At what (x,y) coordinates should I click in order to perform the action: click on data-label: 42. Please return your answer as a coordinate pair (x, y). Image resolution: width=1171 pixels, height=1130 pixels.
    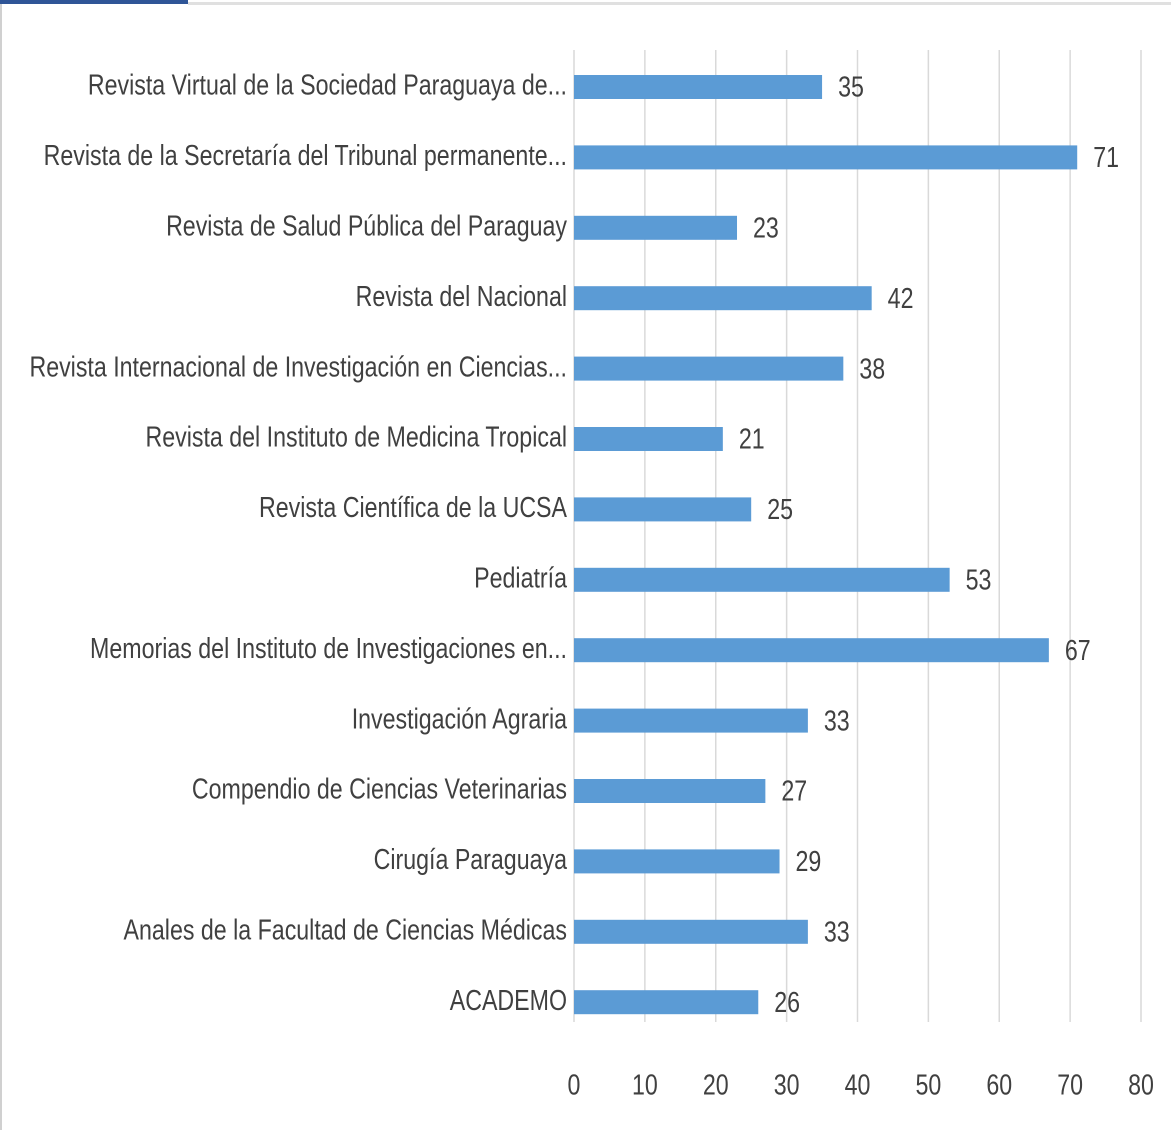
    Looking at the image, I should click on (901, 297).